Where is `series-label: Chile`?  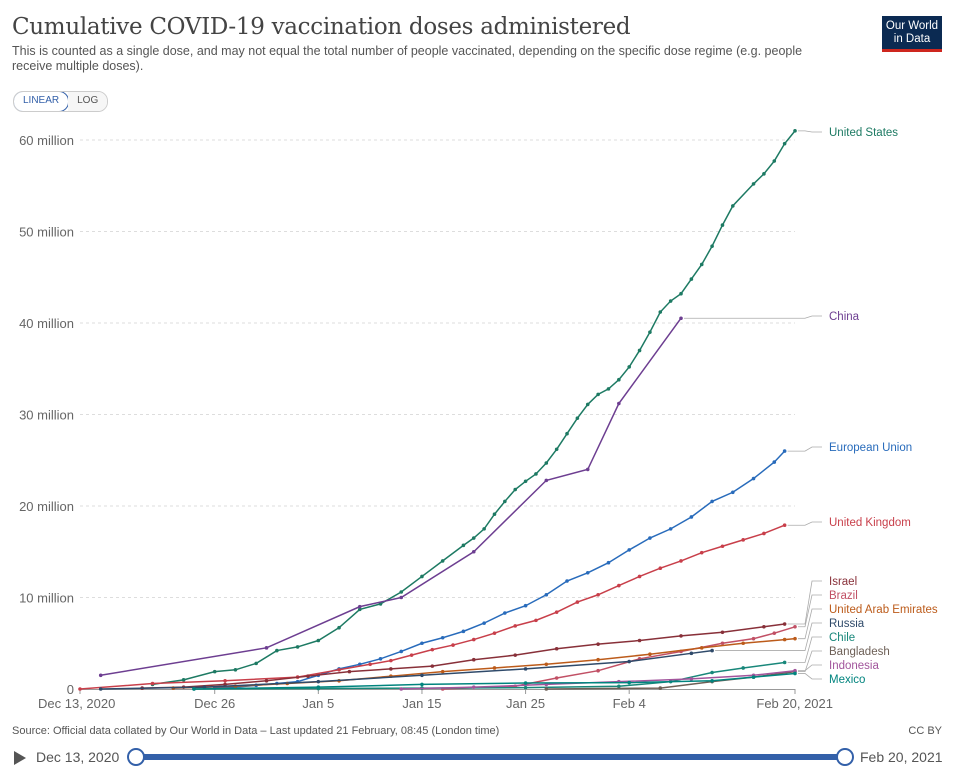
series-label: Chile is located at coordinates (842, 638).